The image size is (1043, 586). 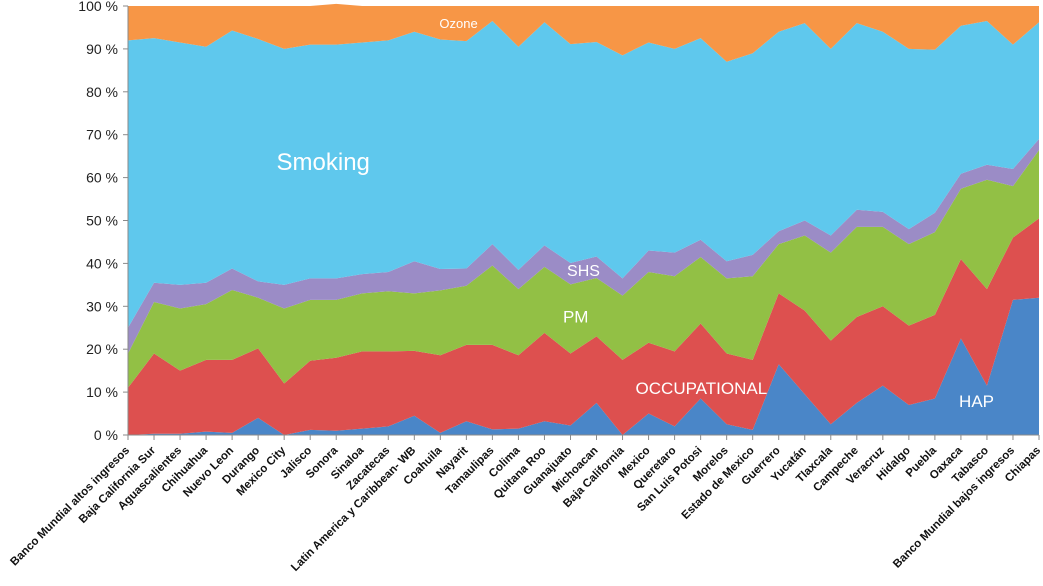 What do you see at coordinates (102, 92) in the screenshot?
I see `y-tick-label: 80 %` at bounding box center [102, 92].